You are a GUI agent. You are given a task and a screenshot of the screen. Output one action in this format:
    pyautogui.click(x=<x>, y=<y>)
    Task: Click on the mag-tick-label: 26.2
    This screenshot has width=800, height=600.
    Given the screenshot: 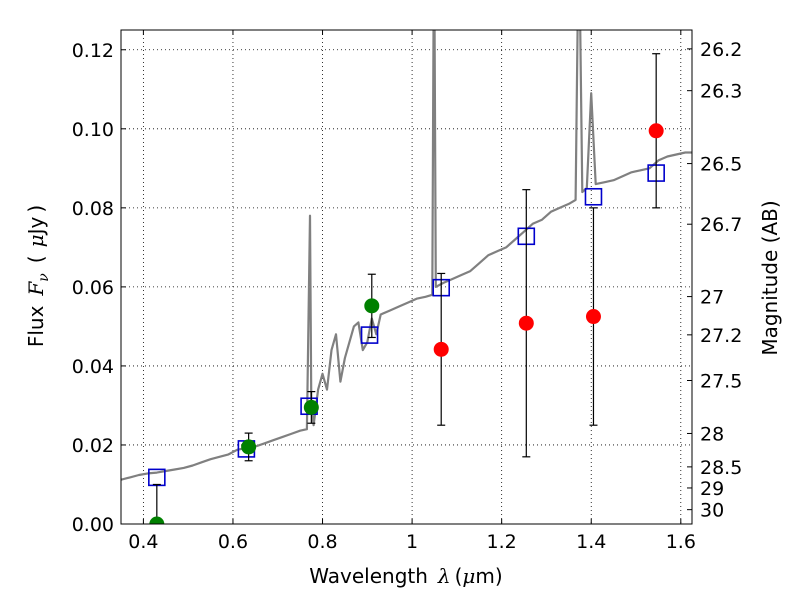 What is the action you would take?
    pyautogui.click(x=721, y=50)
    